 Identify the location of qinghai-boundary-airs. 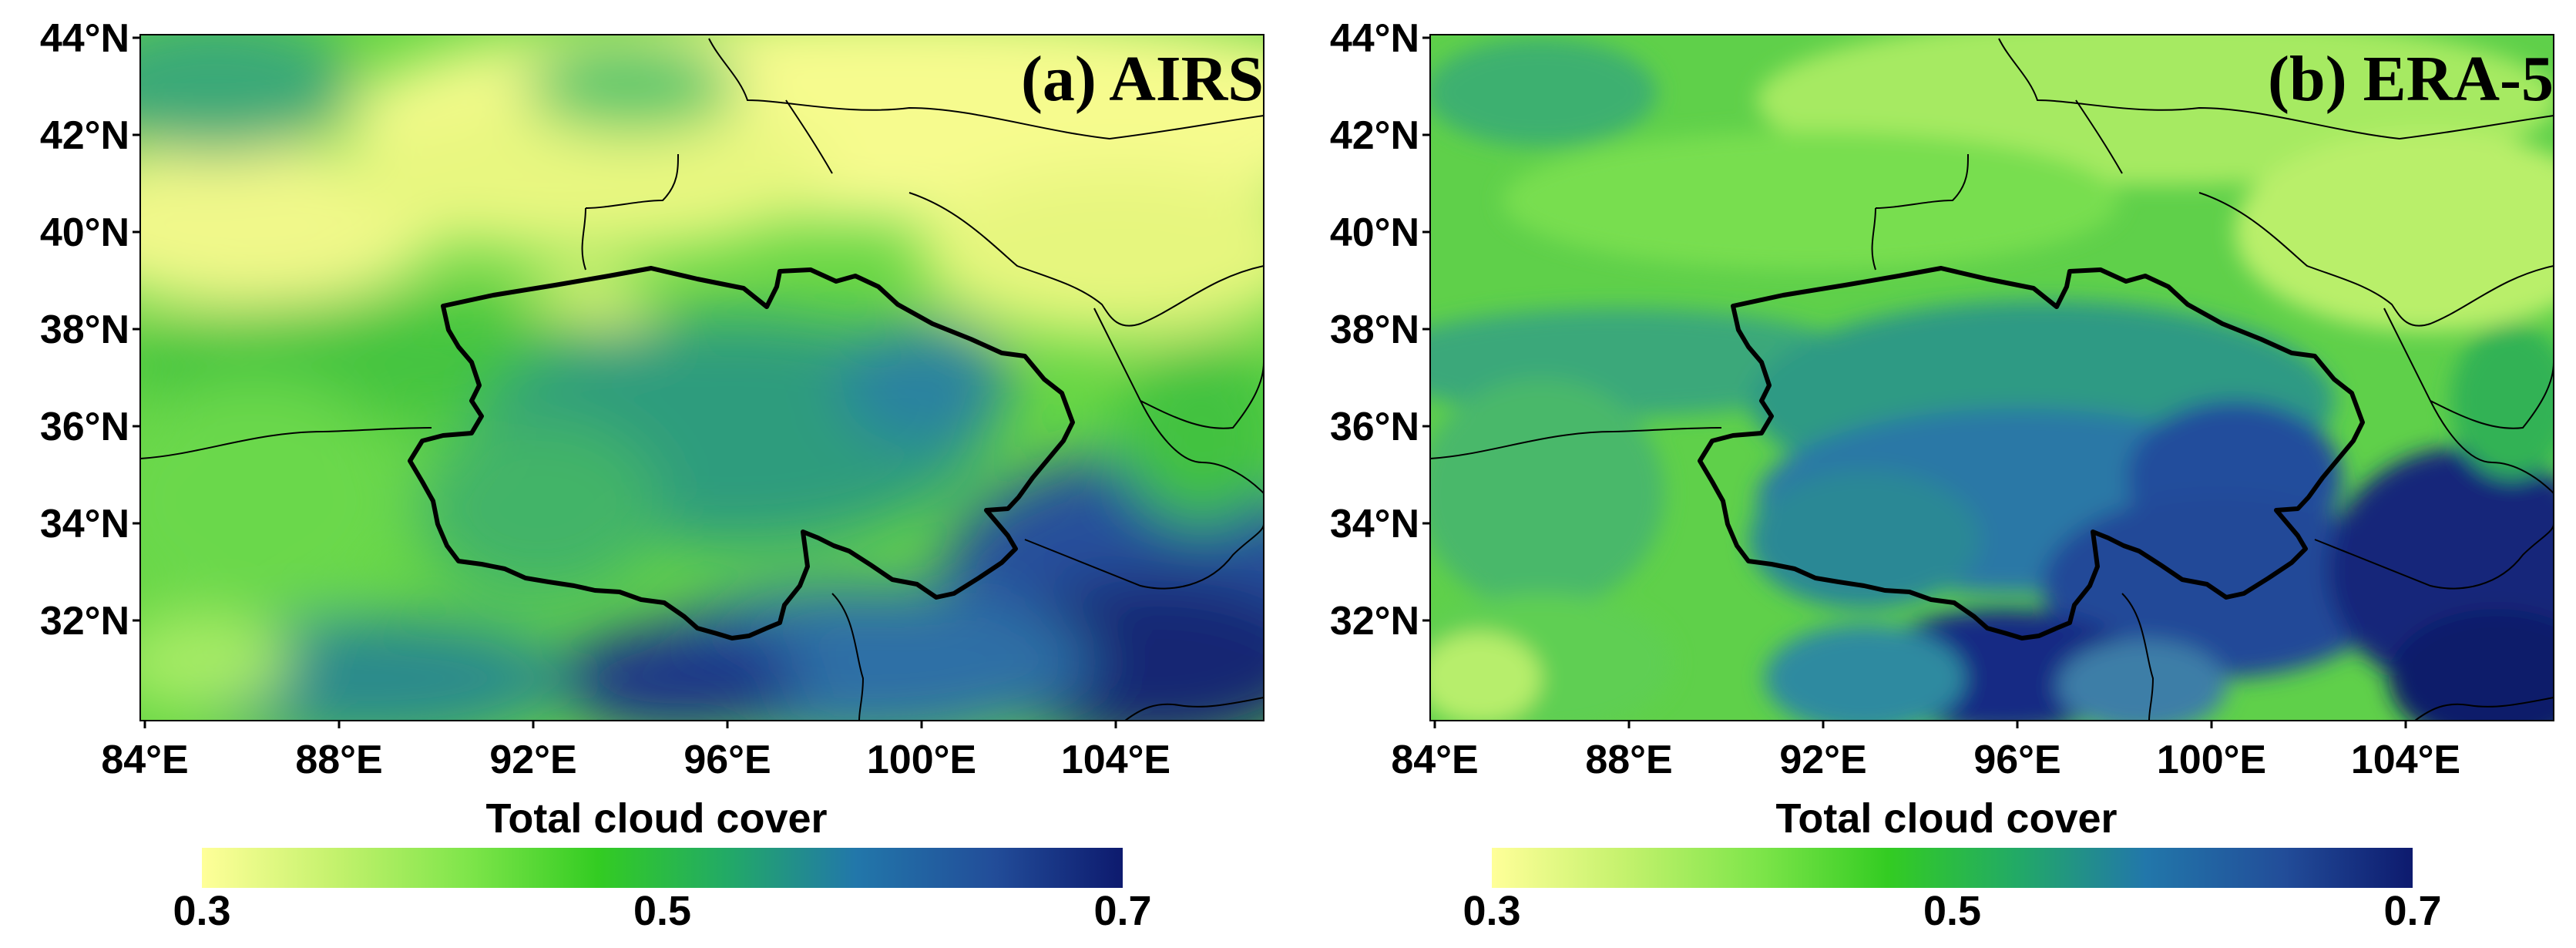
(741, 453).